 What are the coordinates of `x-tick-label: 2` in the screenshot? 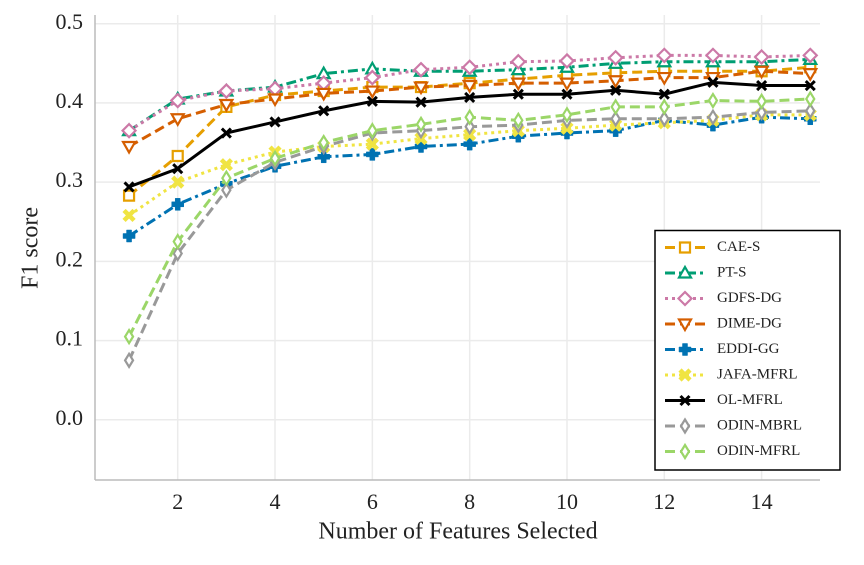 It's located at (177, 501).